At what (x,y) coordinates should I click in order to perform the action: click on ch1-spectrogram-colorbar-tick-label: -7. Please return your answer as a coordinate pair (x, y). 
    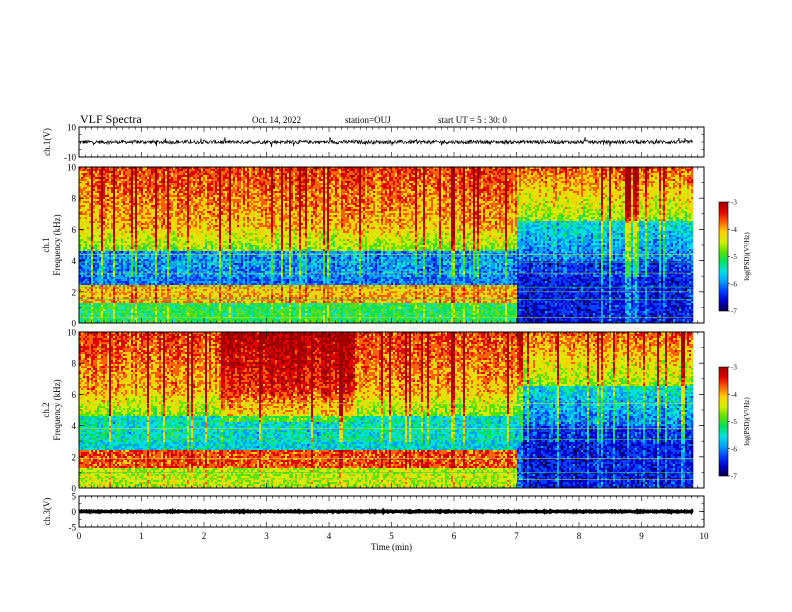
    Looking at the image, I should click on (734, 312).